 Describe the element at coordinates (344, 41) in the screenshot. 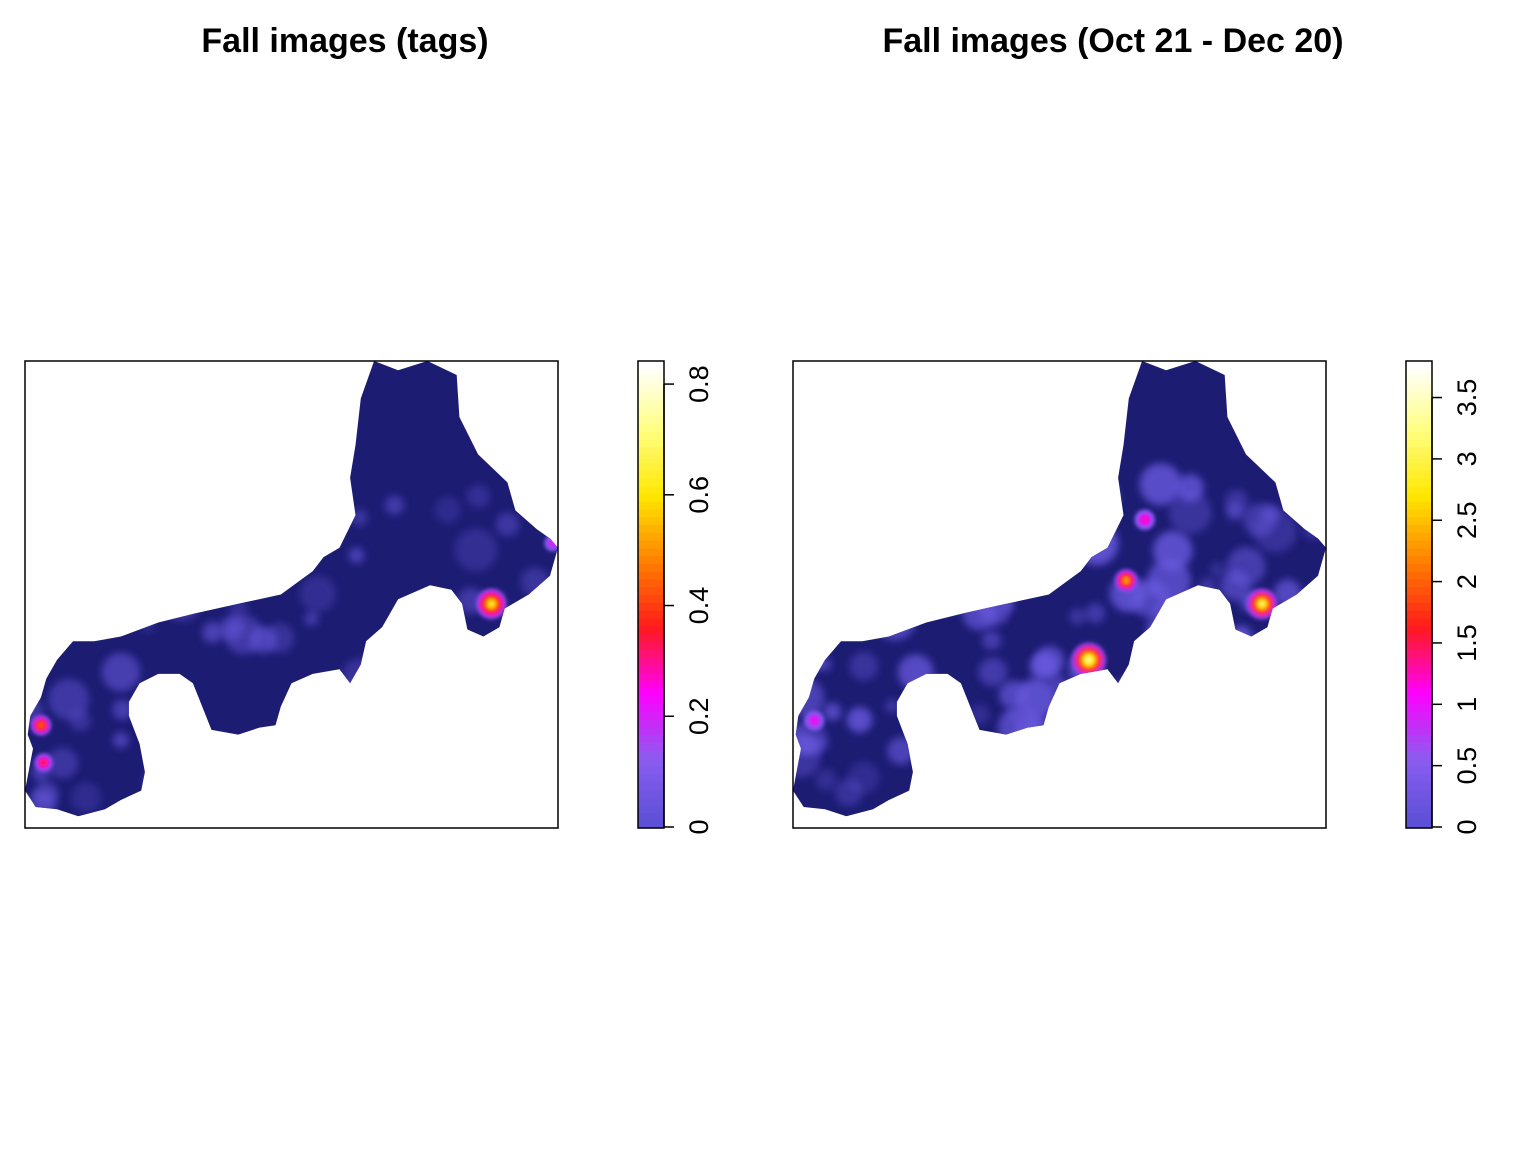

I see `chart-title: Fall images (tags)` at that location.